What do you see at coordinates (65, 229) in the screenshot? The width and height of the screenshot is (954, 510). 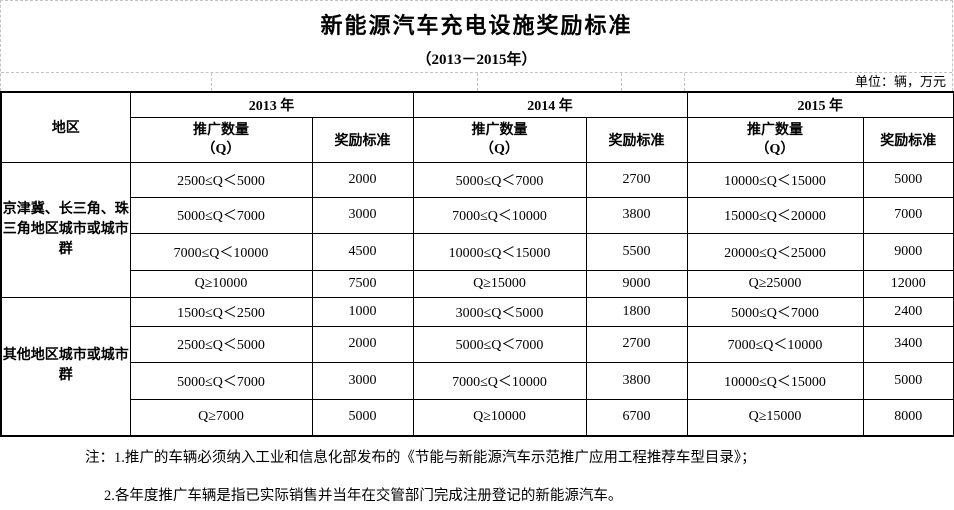 I see `region-cell-key-regions: 京津冀、长三角、珠三角地区城市或城市群` at bounding box center [65, 229].